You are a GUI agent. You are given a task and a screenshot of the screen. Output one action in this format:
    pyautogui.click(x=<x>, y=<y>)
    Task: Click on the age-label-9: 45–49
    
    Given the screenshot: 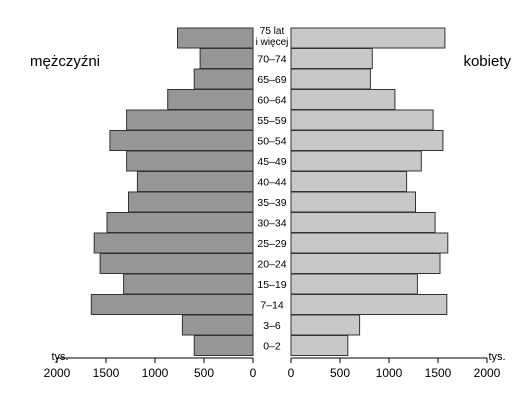 What is the action you would take?
    pyautogui.click(x=271, y=162)
    